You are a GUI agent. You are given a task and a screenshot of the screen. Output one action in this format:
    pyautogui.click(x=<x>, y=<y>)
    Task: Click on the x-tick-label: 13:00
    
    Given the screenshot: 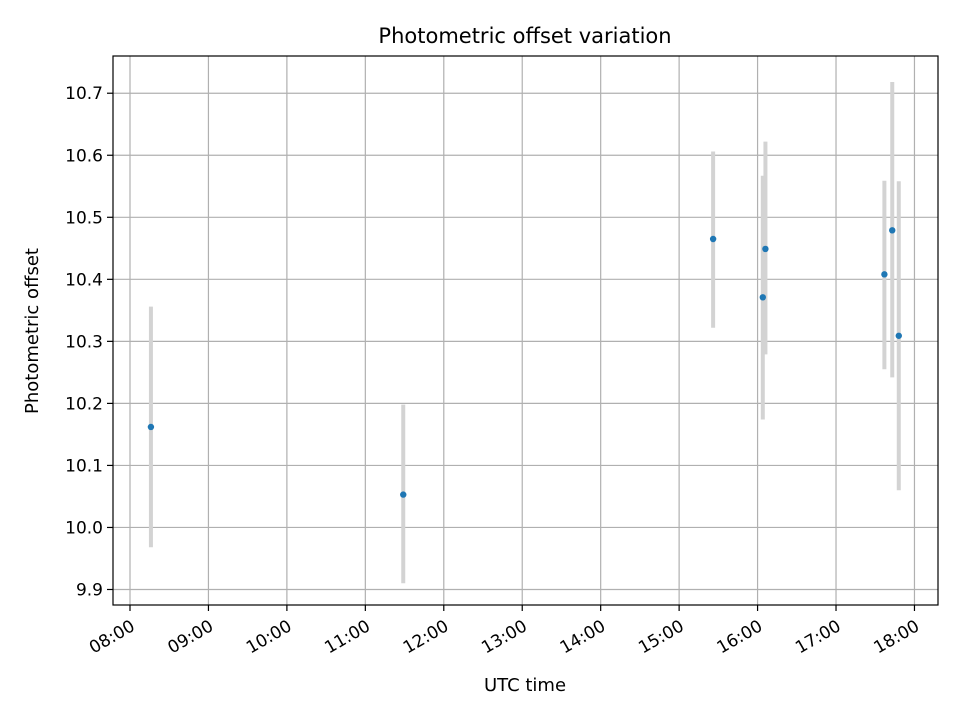 What is the action you would take?
    pyautogui.click(x=504, y=637)
    